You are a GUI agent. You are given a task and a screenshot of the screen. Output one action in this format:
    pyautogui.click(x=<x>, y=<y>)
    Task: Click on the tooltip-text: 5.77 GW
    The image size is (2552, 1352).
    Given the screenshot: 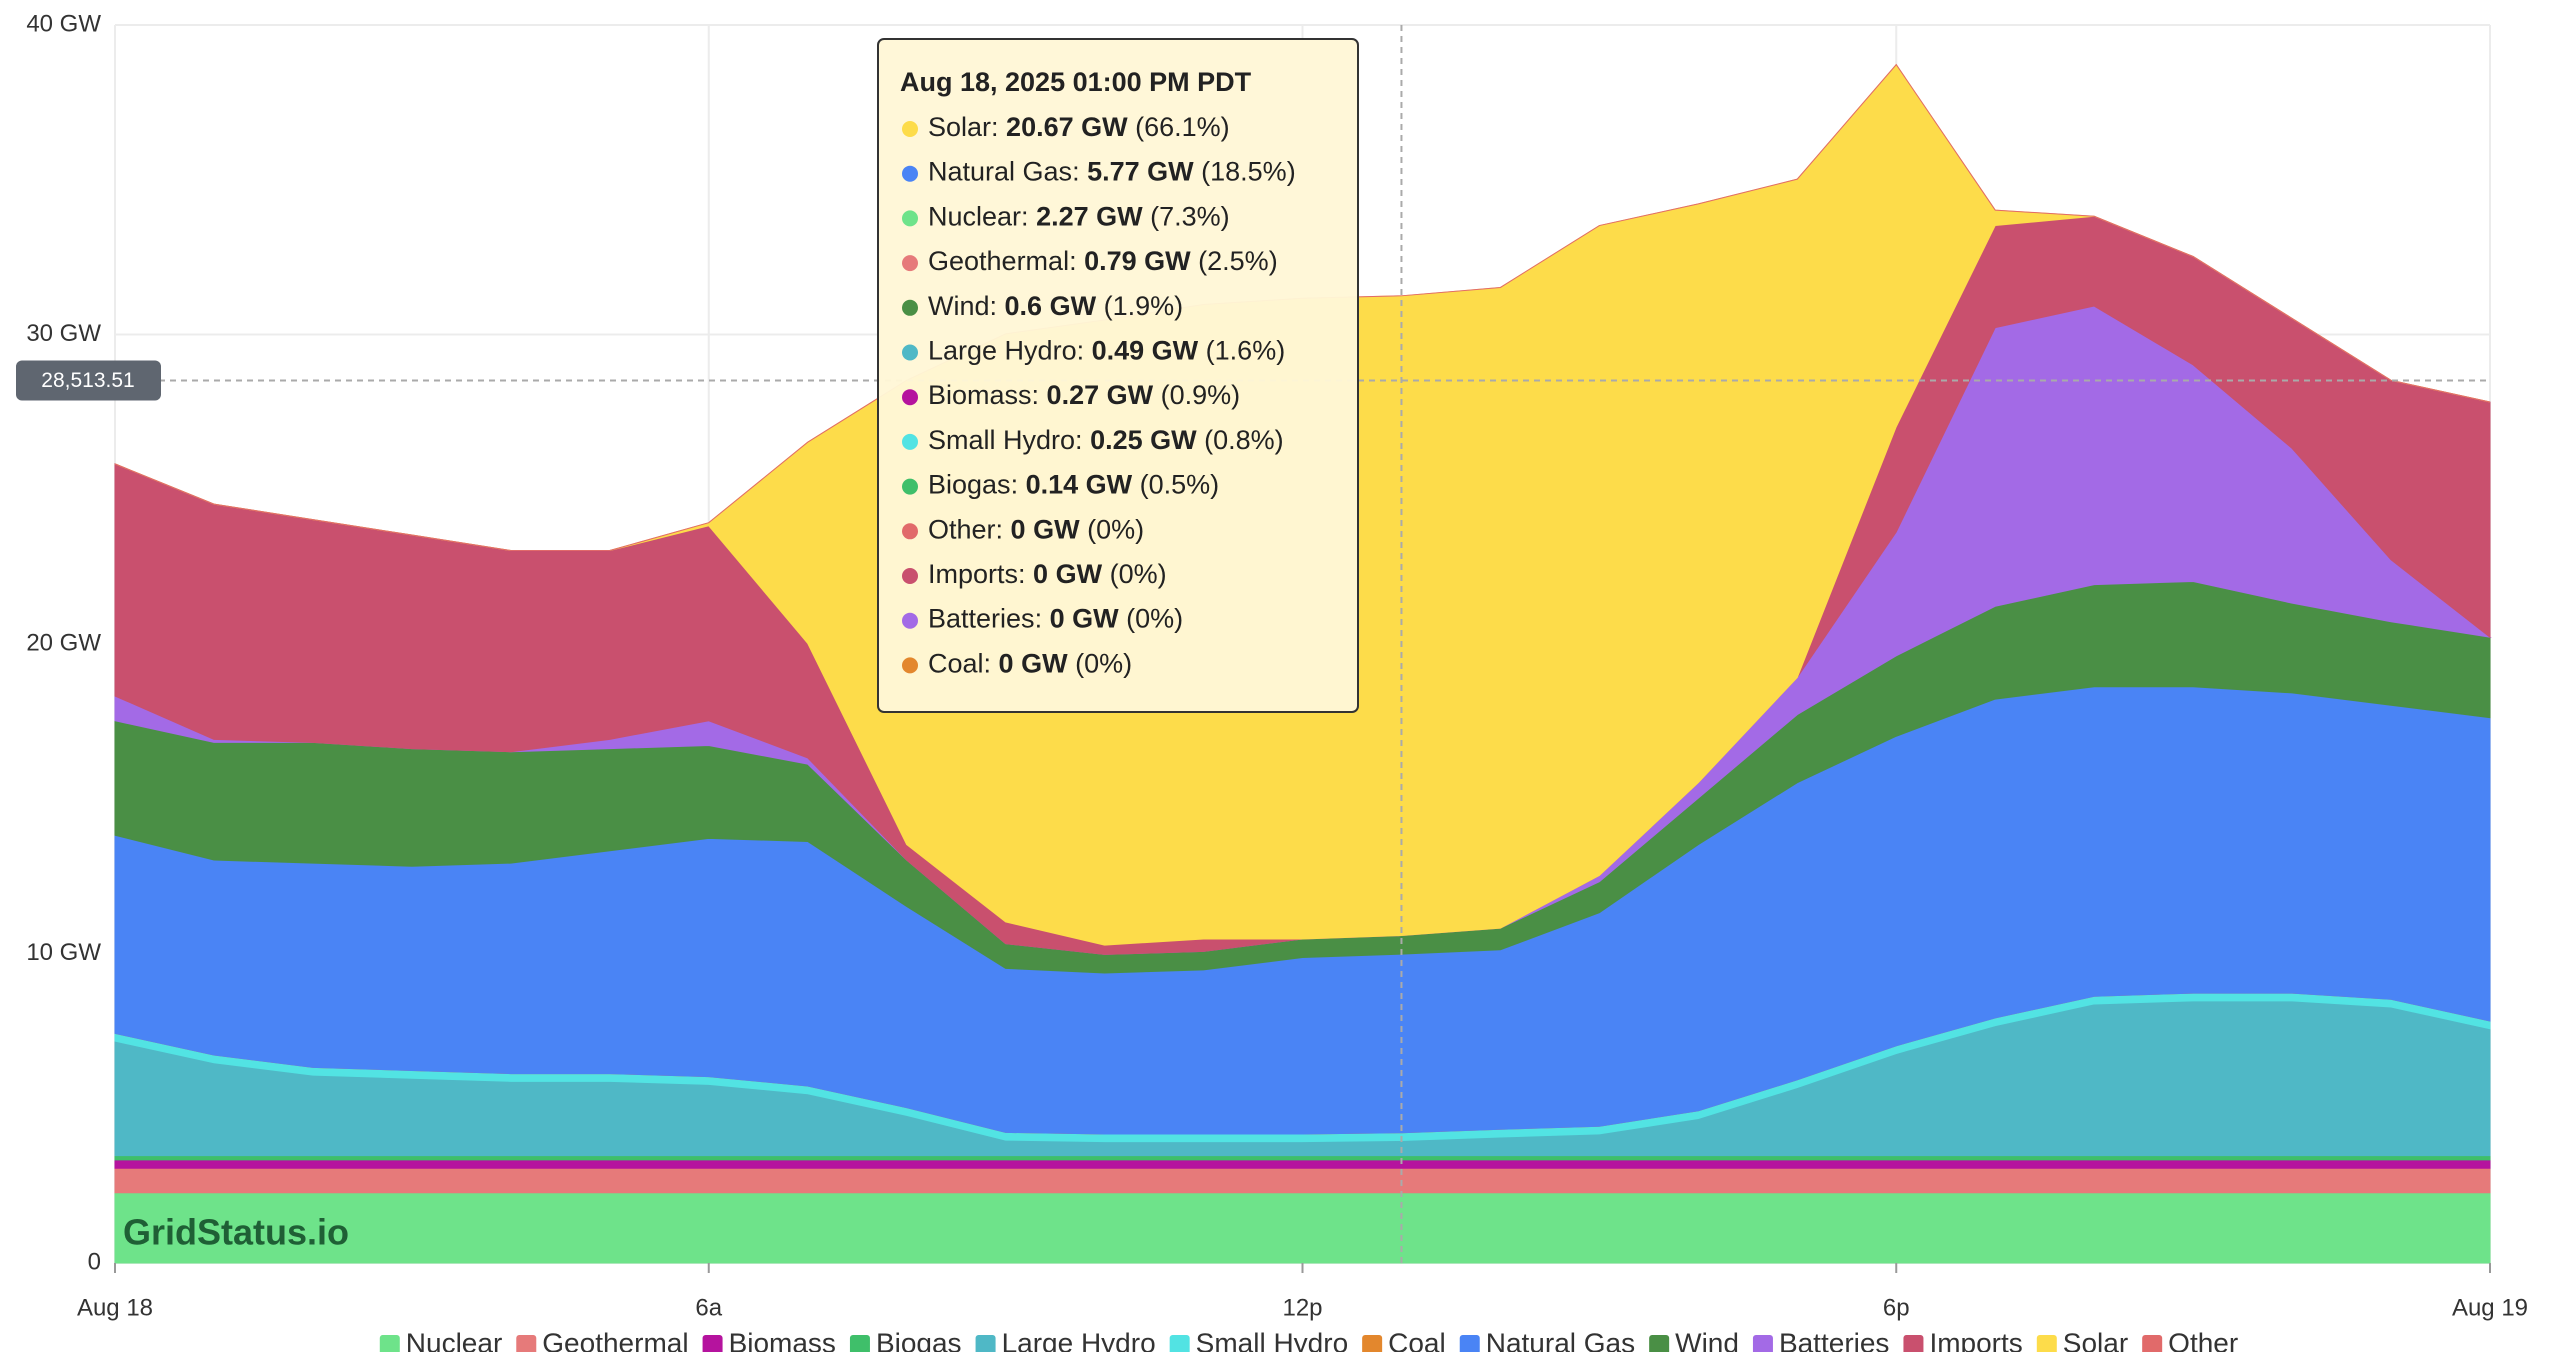 What is the action you would take?
    pyautogui.click(x=1140, y=172)
    